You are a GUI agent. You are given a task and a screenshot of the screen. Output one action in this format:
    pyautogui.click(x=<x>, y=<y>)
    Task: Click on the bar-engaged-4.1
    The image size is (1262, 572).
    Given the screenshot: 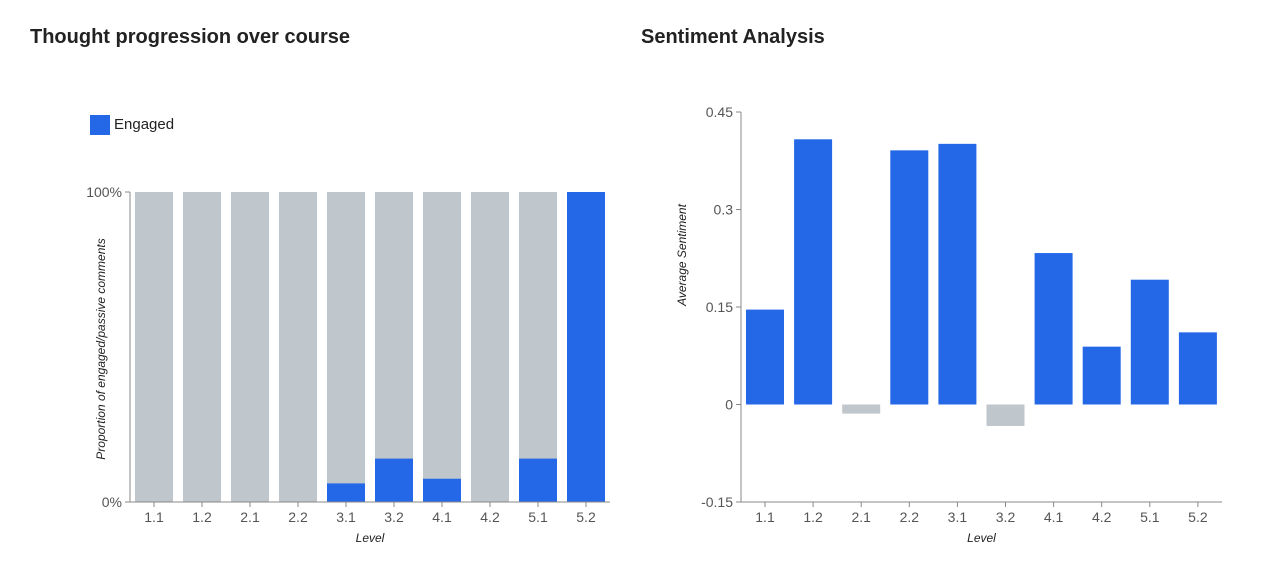 What is the action you would take?
    pyautogui.click(x=442, y=490)
    